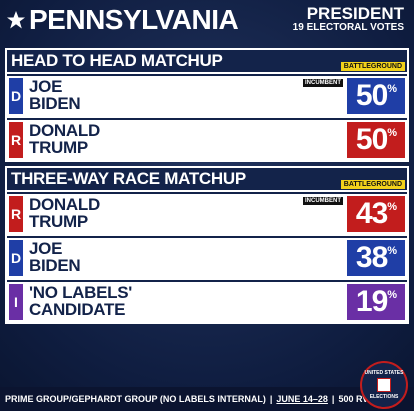 This screenshot has height=411, width=414. I want to click on candidate-row: D JOE BIDEN INCUMBENT 50%, so click(207, 95).